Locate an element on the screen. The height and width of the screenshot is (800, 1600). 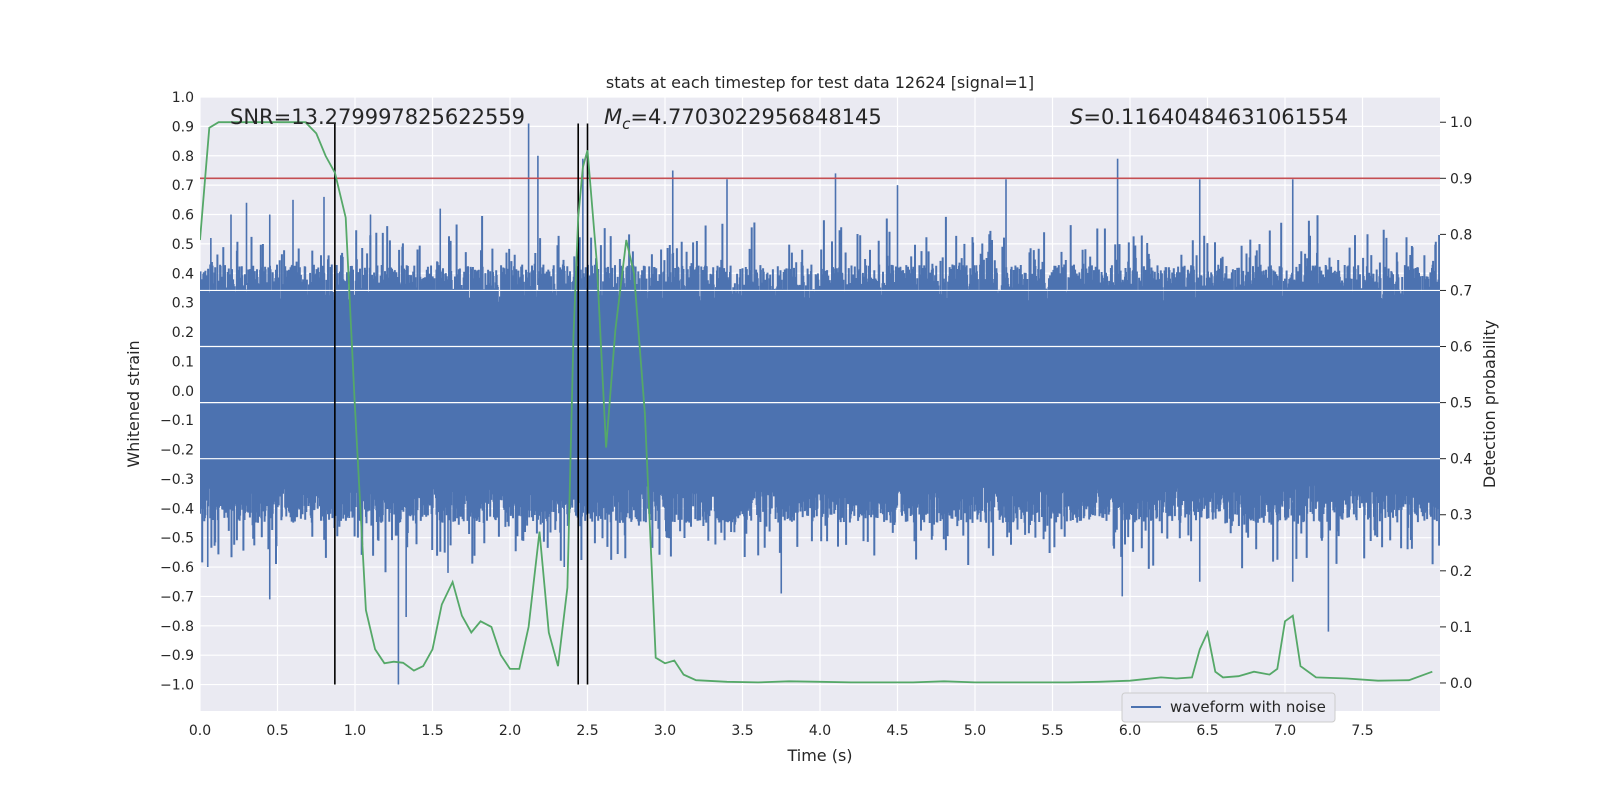
s-value: =0.11640484631061554 is located at coordinates (1215, 117).